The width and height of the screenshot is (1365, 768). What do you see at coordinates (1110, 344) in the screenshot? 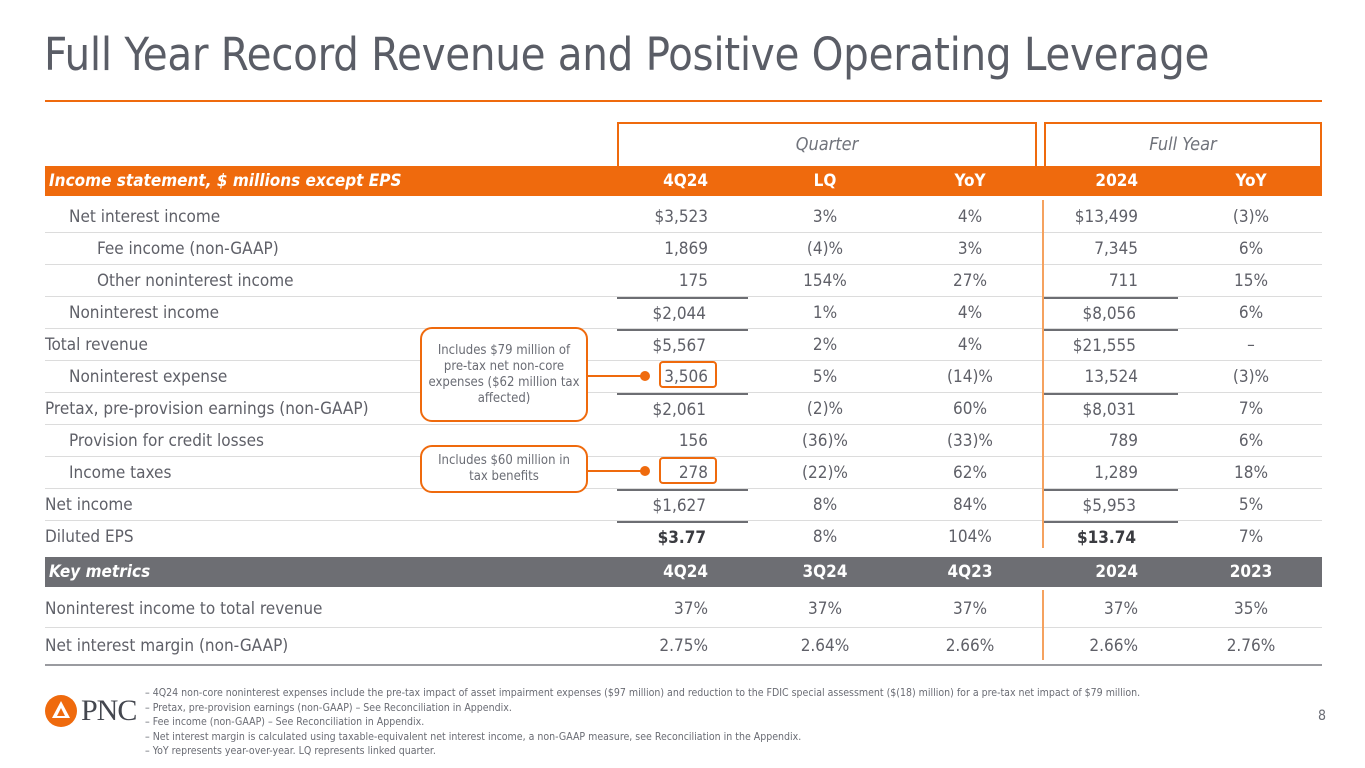
I see `cell-value: $21,555` at bounding box center [1110, 344].